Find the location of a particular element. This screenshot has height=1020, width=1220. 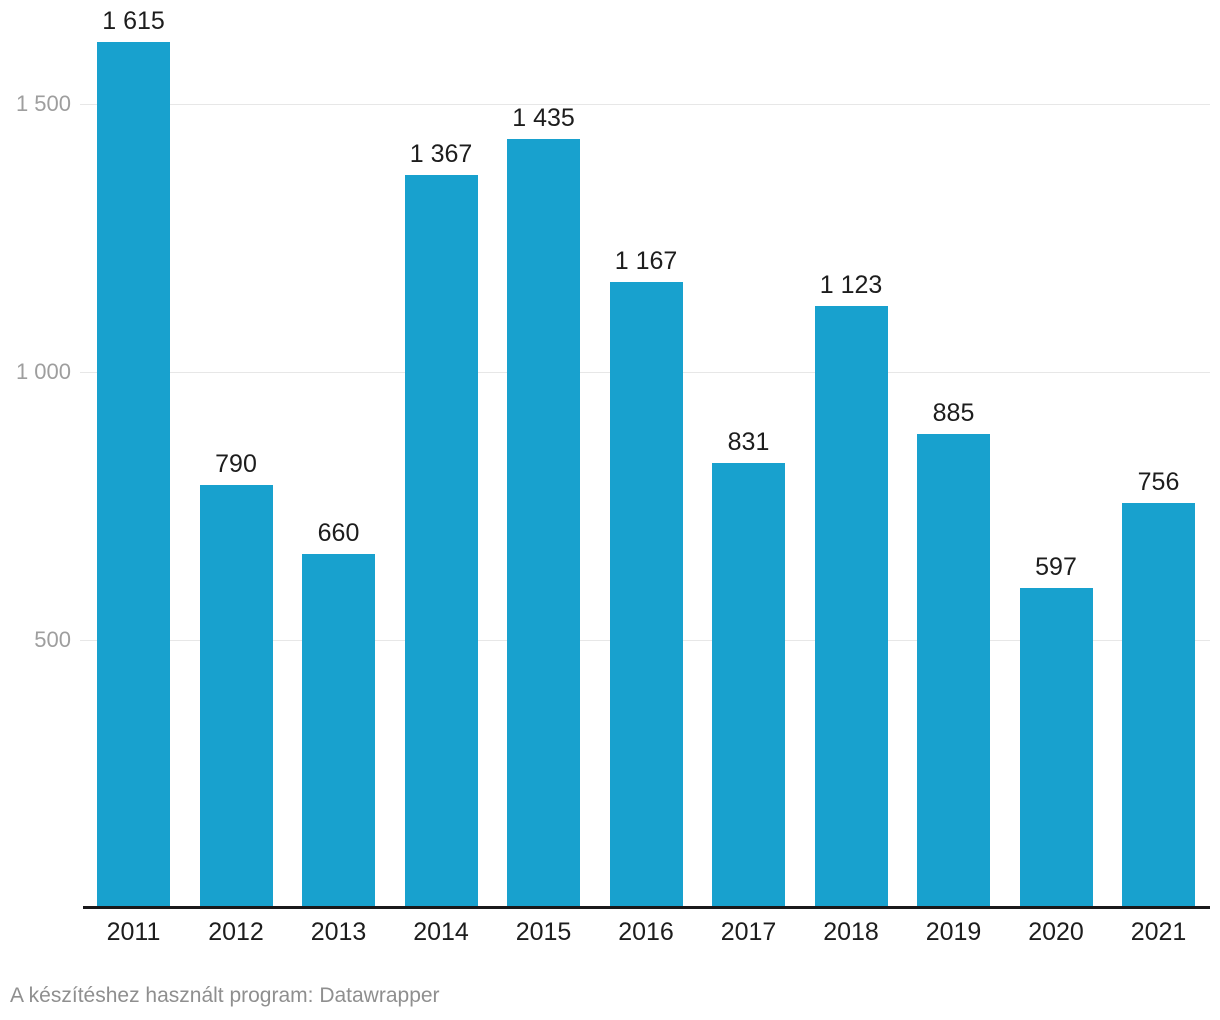

bar-value-label: 597 is located at coordinates (1056, 567).